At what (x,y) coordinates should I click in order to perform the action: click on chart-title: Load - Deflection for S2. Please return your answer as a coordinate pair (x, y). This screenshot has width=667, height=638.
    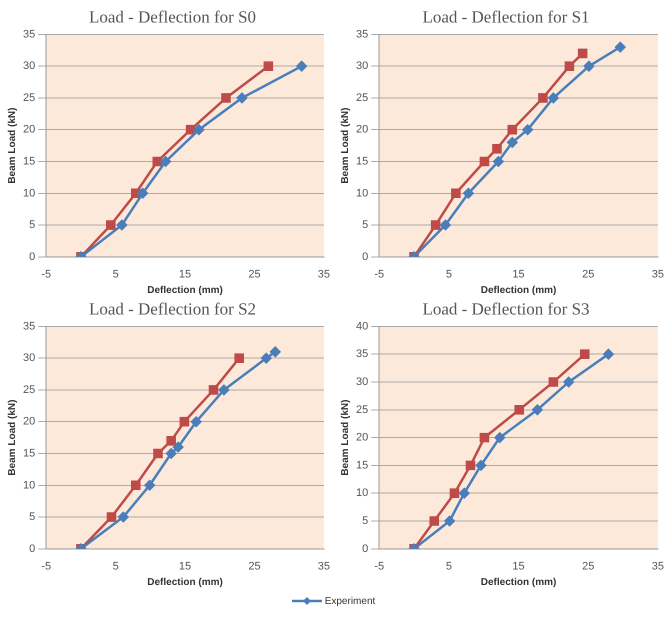
    Looking at the image, I should click on (172, 309).